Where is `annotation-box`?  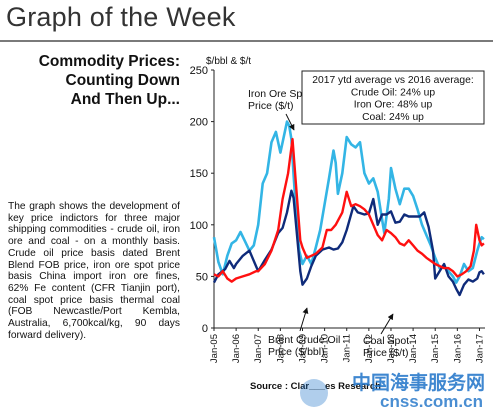
annotation-box is located at coordinates (393, 97).